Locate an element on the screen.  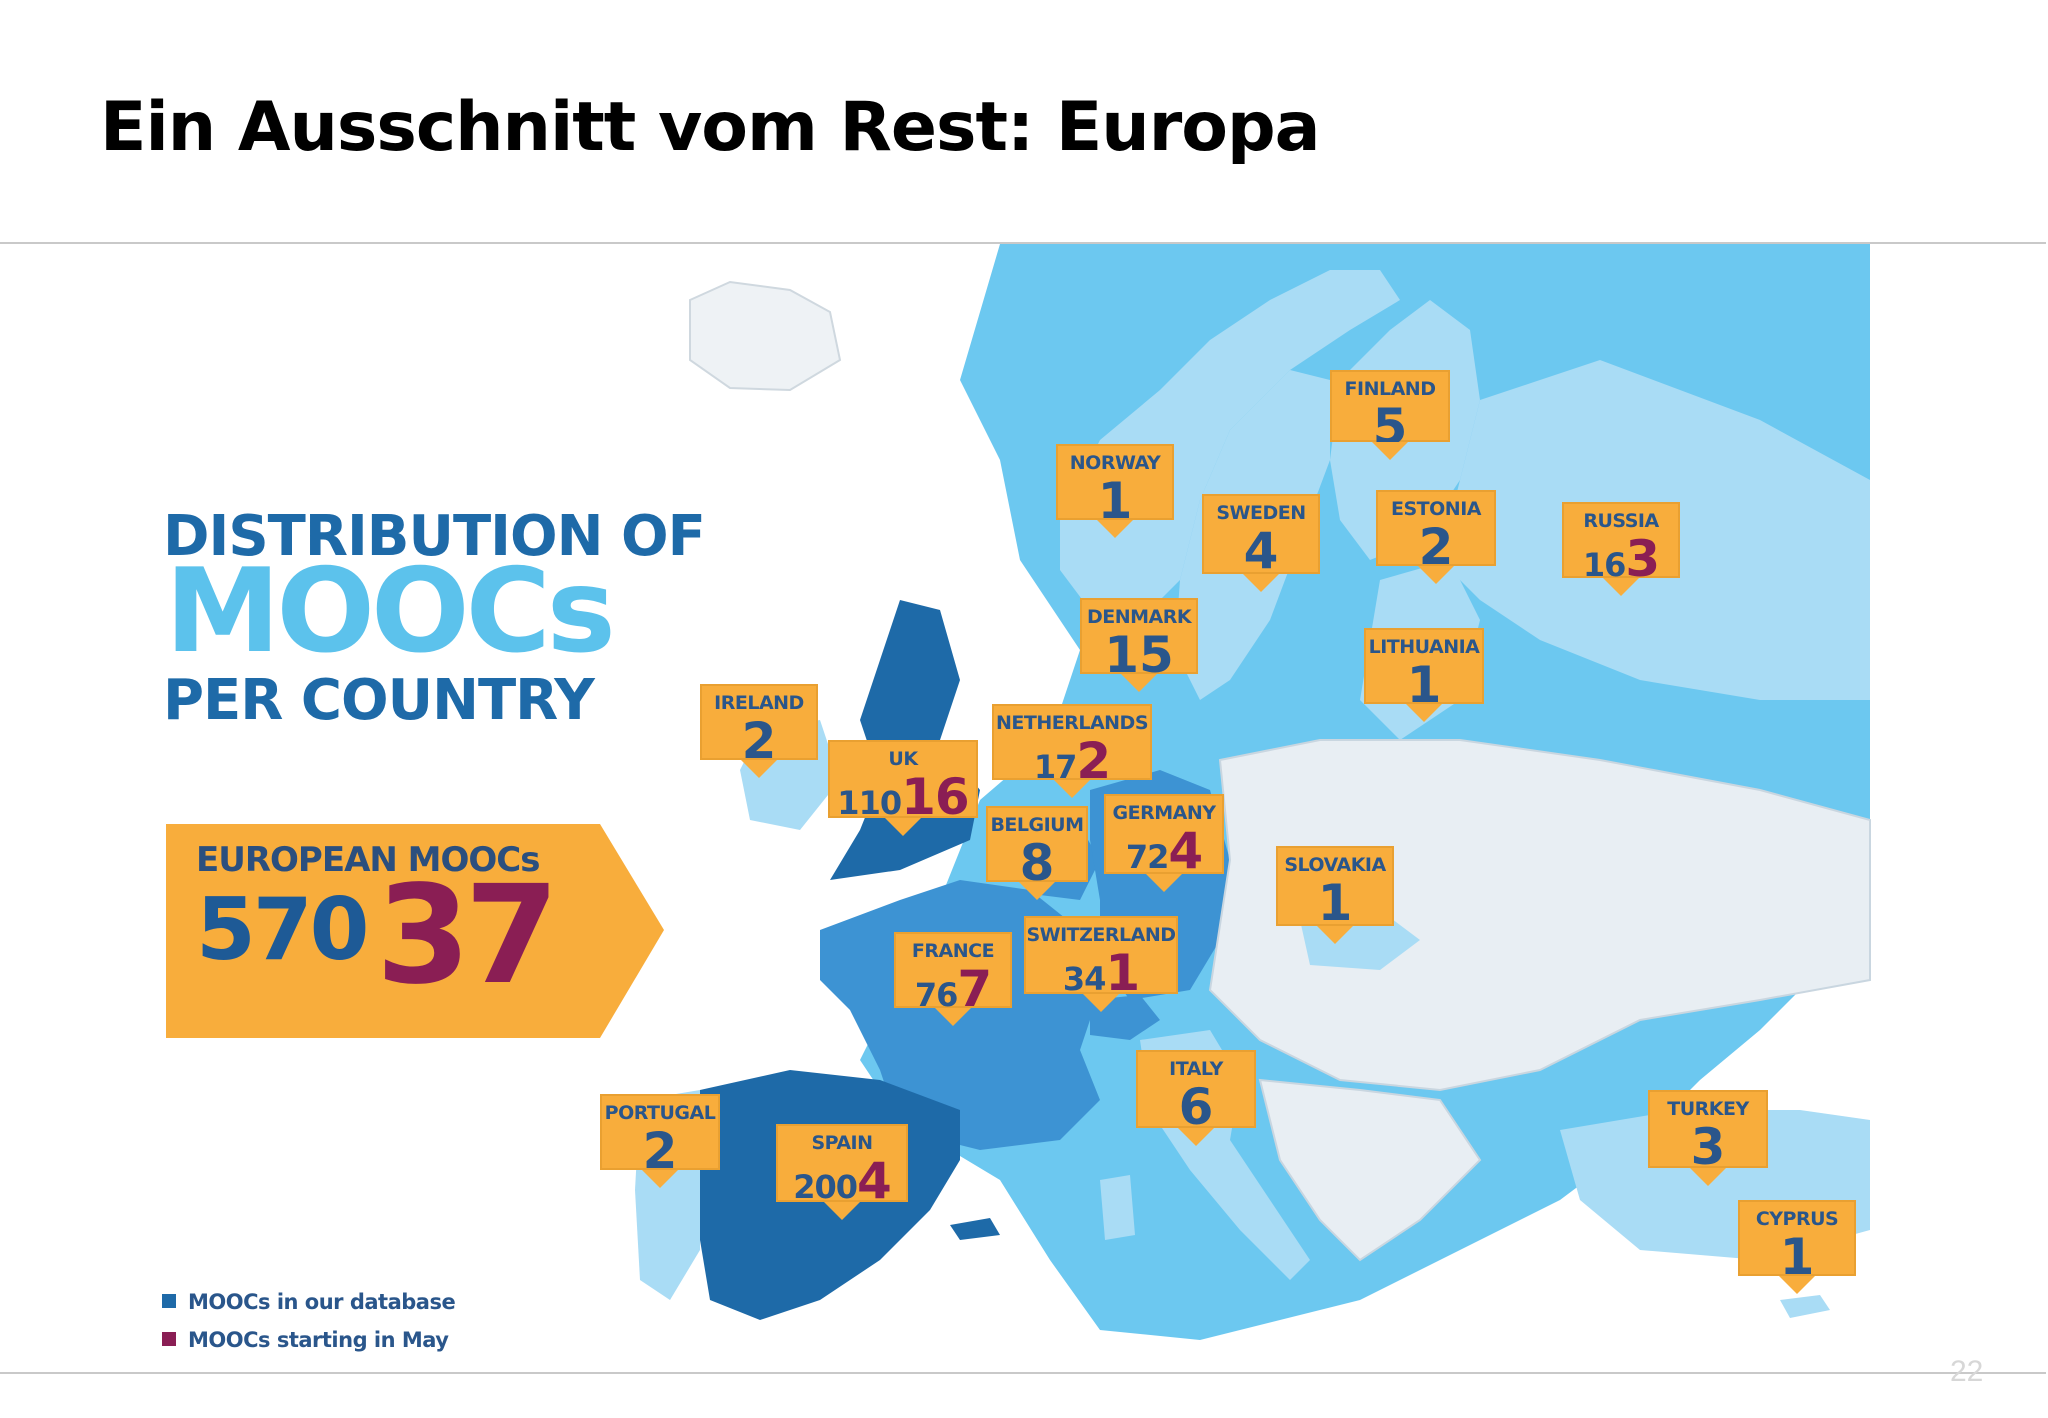
total-starting-in-may: 37 is located at coordinates (467, 936).